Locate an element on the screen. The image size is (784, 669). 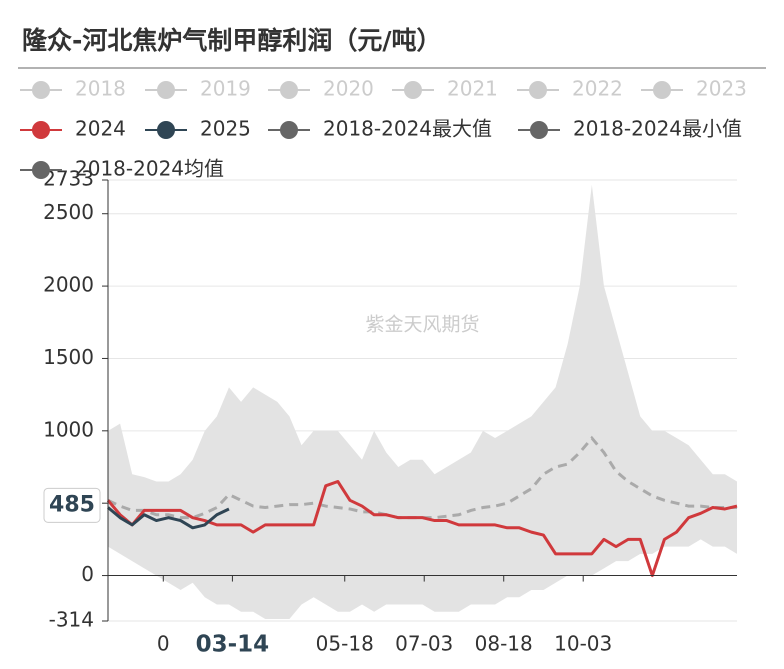
legend-label: 2019 is located at coordinates (225, 89).